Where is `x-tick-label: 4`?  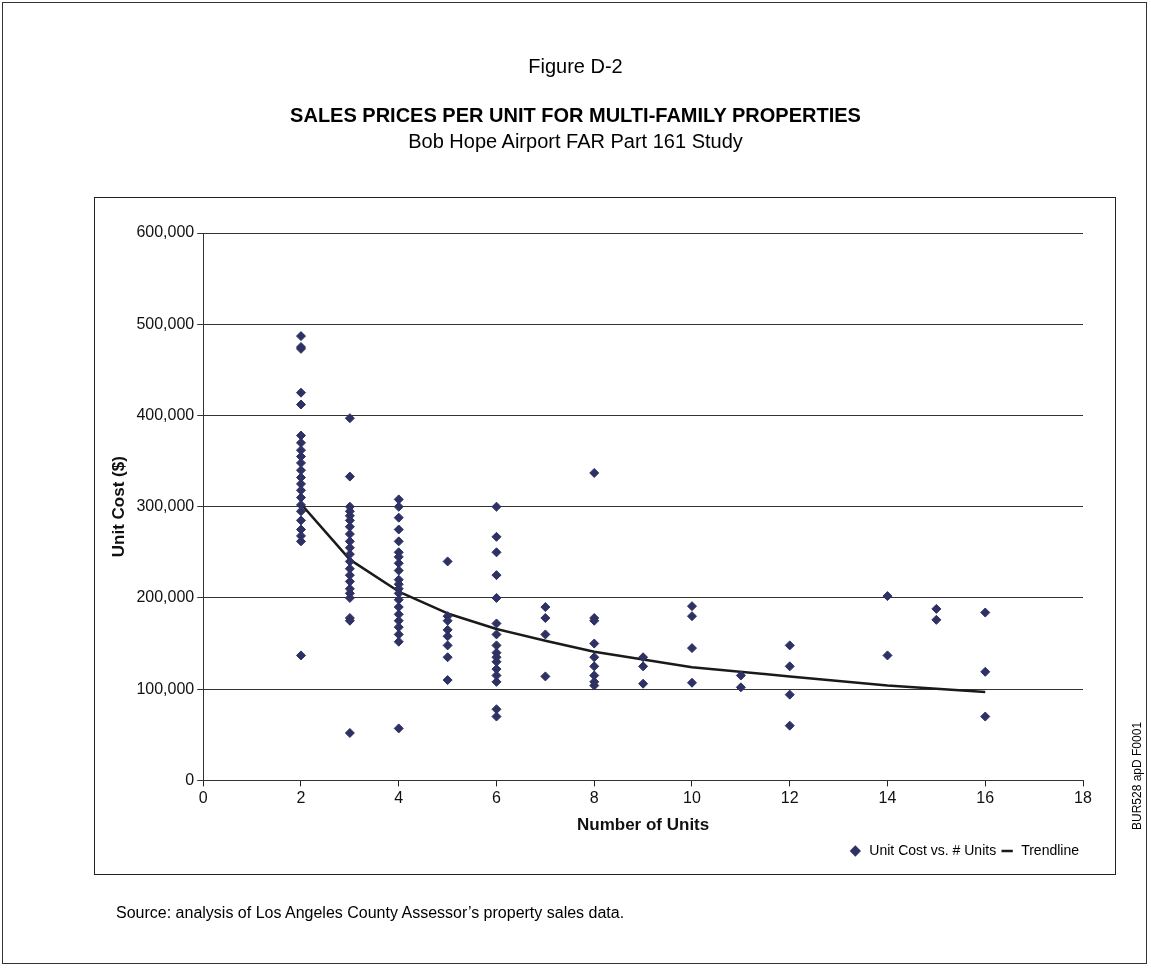 x-tick-label: 4 is located at coordinates (399, 798).